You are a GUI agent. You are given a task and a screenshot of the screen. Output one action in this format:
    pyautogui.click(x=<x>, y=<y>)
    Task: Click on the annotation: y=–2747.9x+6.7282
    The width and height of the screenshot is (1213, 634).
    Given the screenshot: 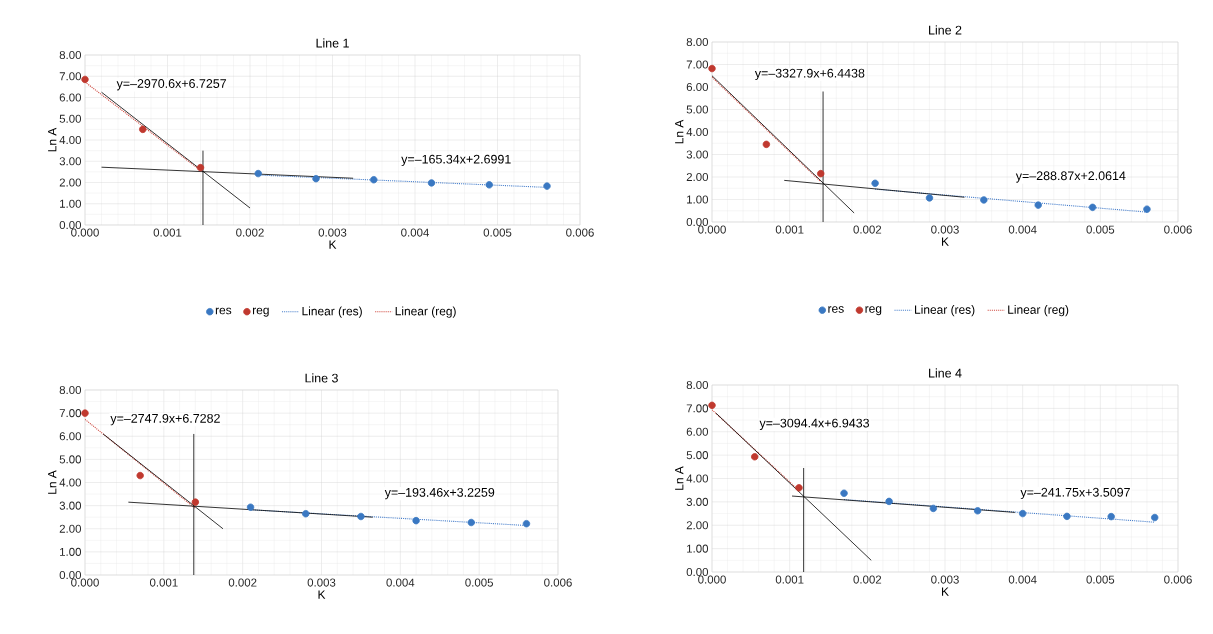 What is the action you would take?
    pyautogui.click(x=165, y=419)
    